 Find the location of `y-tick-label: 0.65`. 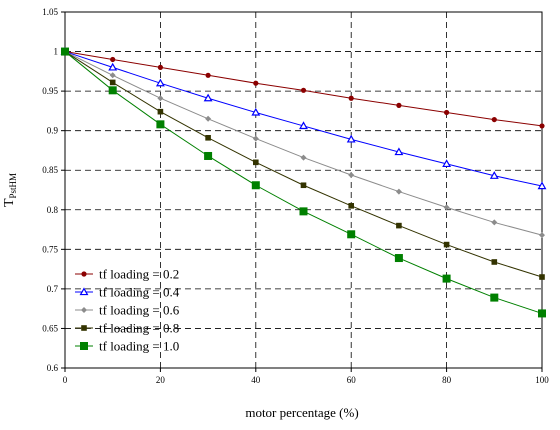

y-tick-label: 0.65 is located at coordinates (50, 328).